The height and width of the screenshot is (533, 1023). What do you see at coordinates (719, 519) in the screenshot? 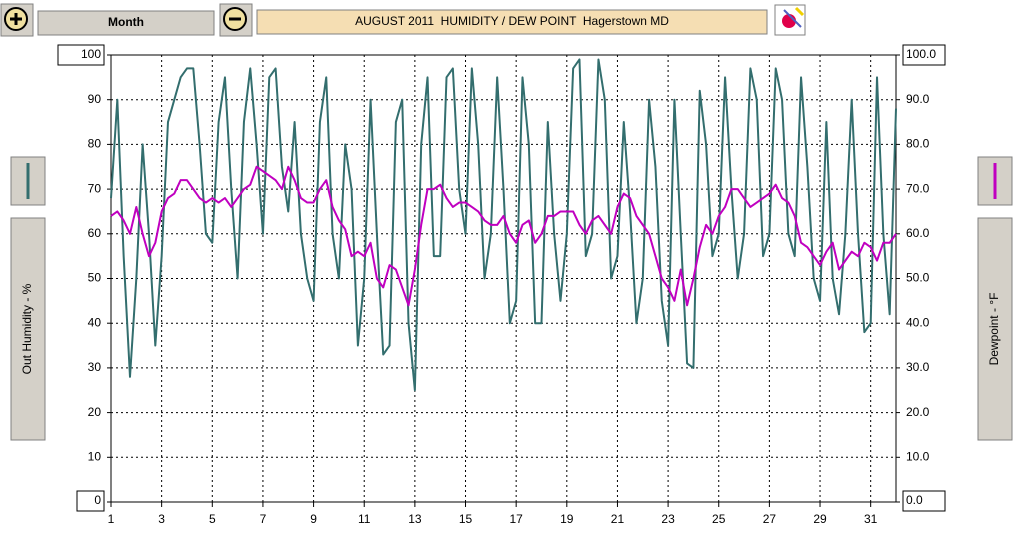
I see `x-tick-label: 25` at bounding box center [719, 519].